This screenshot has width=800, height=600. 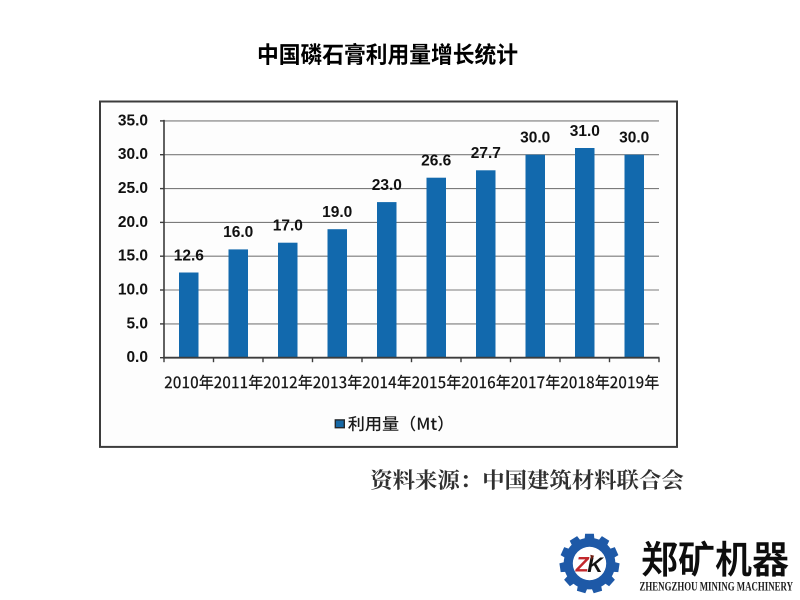 I want to click on svg-text: 35.0, so click(x=133, y=120).